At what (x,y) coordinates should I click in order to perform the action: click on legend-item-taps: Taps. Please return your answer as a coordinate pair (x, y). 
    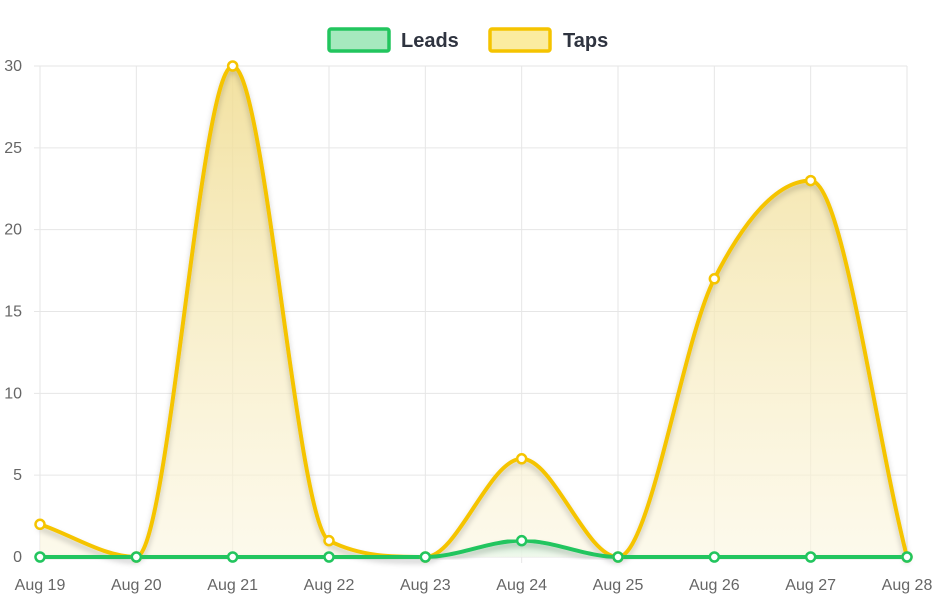
    Looking at the image, I should click on (548, 40).